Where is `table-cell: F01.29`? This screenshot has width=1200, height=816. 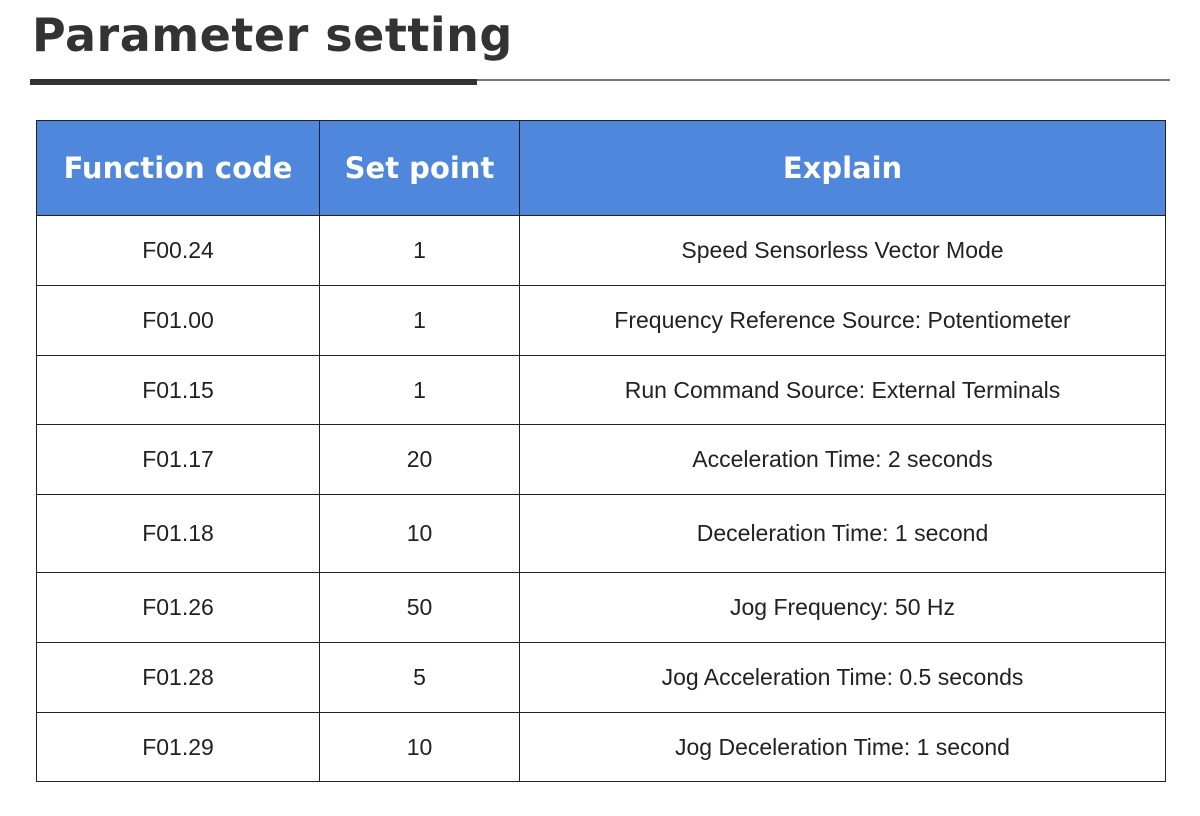 table-cell: F01.29 is located at coordinates (178, 747).